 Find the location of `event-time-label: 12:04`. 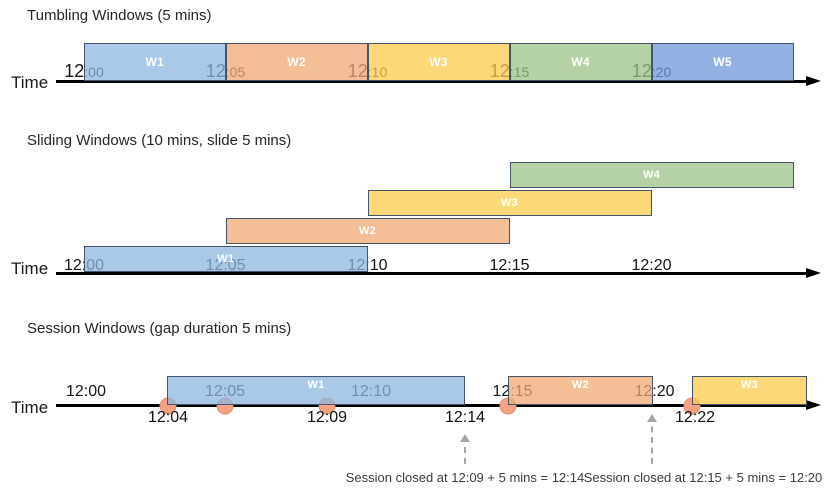

event-time-label: 12:04 is located at coordinates (168, 417).